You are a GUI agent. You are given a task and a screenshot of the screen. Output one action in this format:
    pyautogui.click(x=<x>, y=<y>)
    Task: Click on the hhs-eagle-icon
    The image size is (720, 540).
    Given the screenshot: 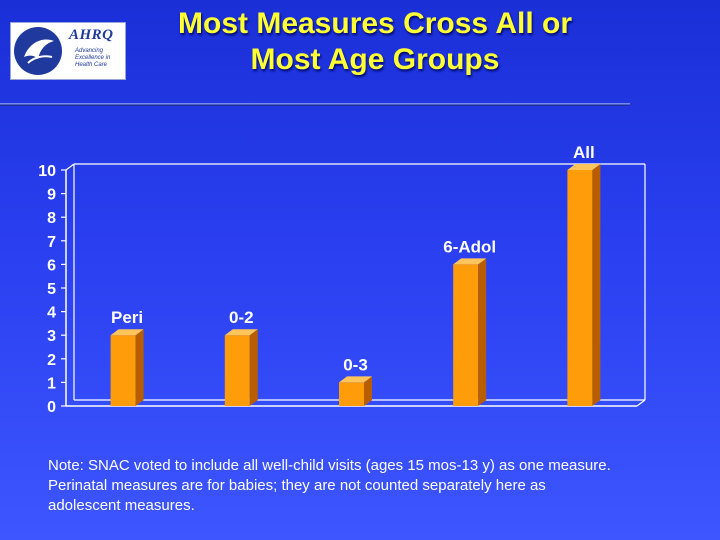 What is the action you would take?
    pyautogui.click(x=38, y=51)
    